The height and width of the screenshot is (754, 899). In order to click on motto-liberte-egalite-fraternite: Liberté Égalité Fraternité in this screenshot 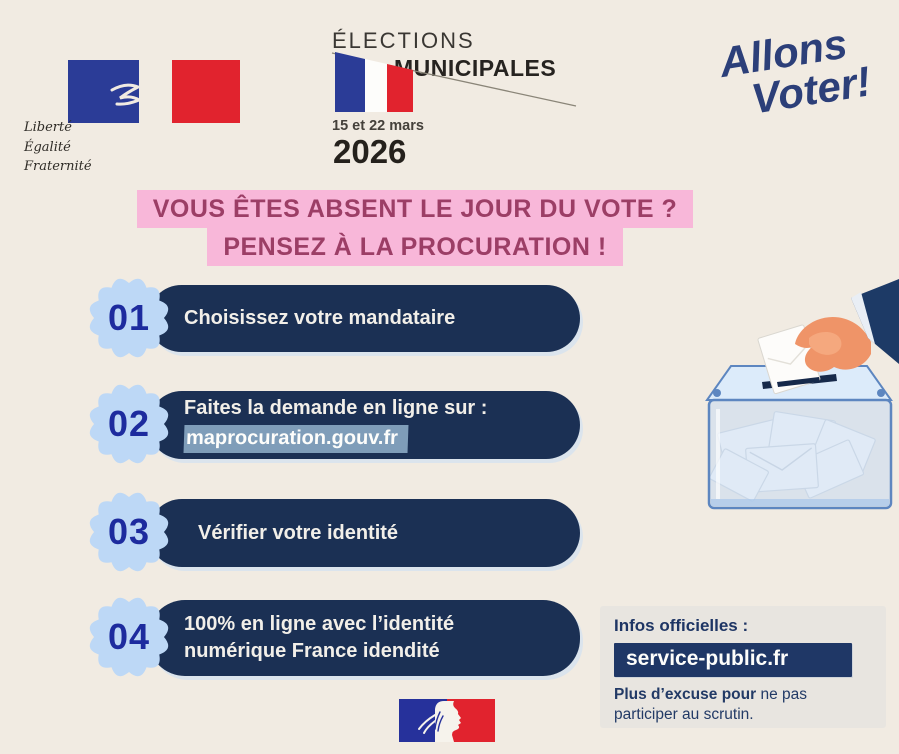, I will do `click(58, 147)`.